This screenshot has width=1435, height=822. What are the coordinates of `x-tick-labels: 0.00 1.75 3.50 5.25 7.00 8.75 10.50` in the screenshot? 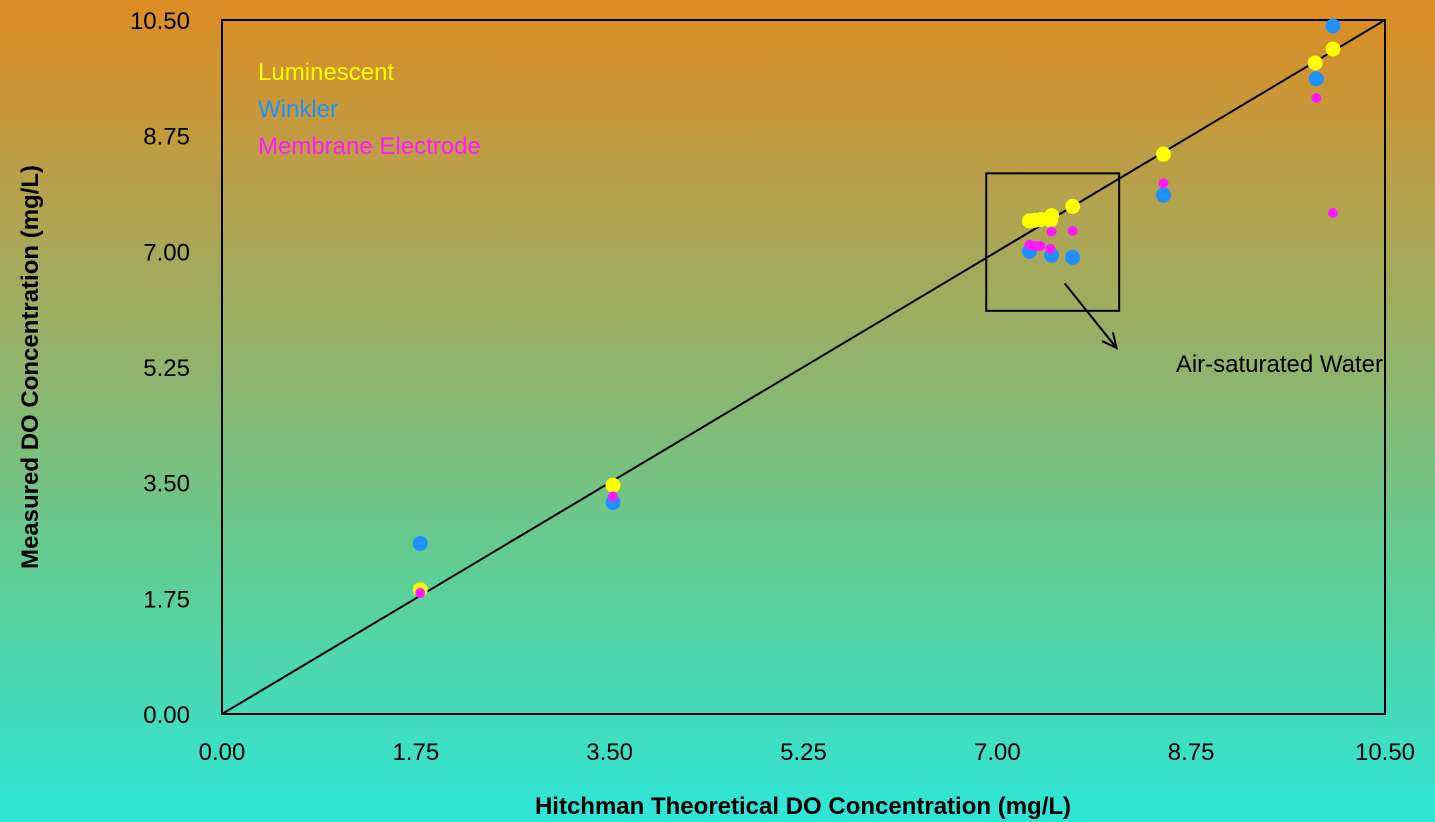 It's located at (807, 752).